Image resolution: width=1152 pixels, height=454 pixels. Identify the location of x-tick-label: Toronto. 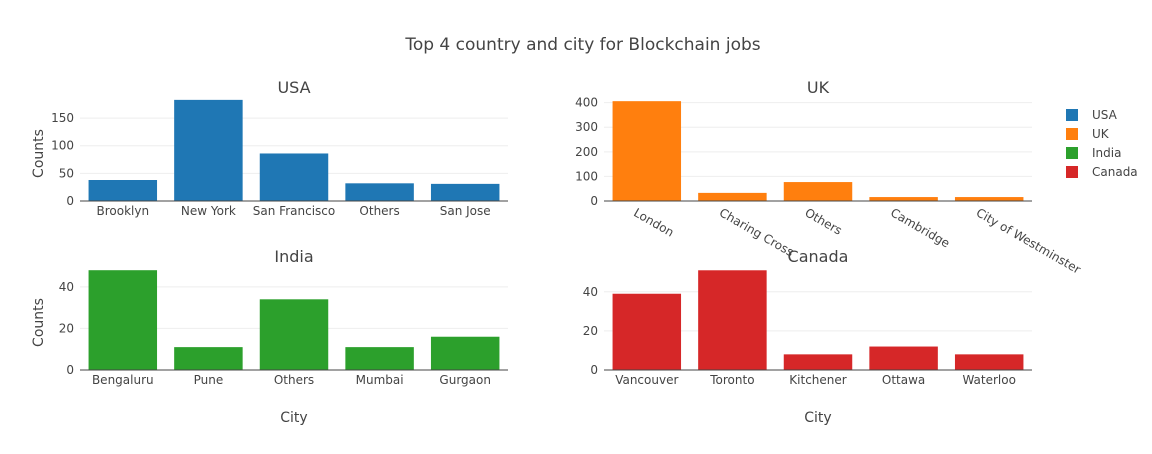
(731, 380).